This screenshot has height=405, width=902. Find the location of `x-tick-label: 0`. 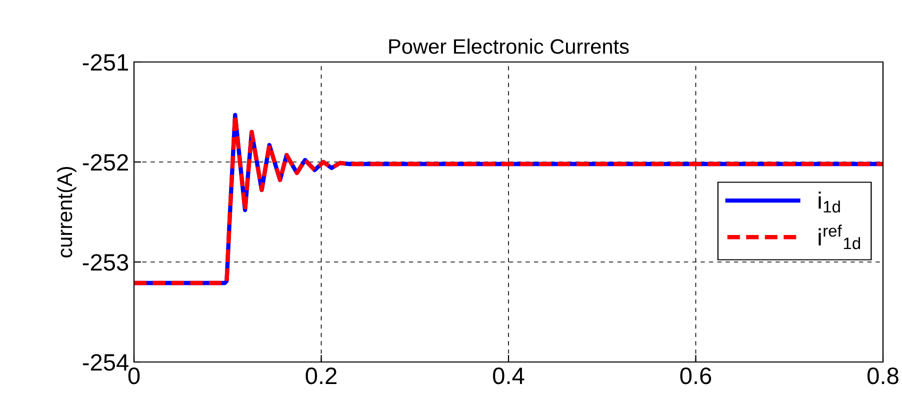

x-tick-label: 0 is located at coordinates (134, 375).